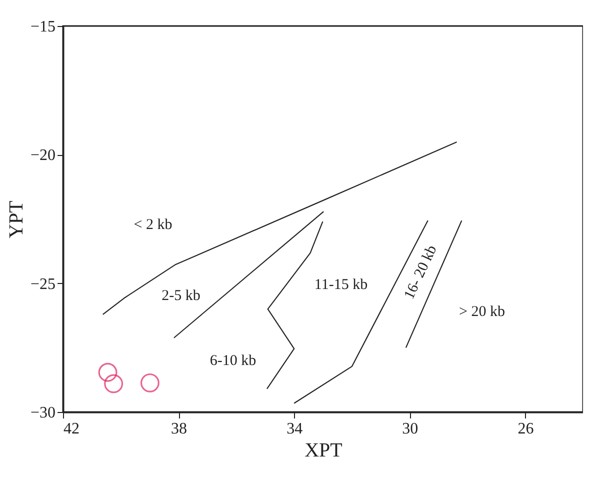 Image resolution: width=603 pixels, height=489 pixels. What do you see at coordinates (526, 429) in the screenshot?
I see `x-tick-label: 26` at bounding box center [526, 429].